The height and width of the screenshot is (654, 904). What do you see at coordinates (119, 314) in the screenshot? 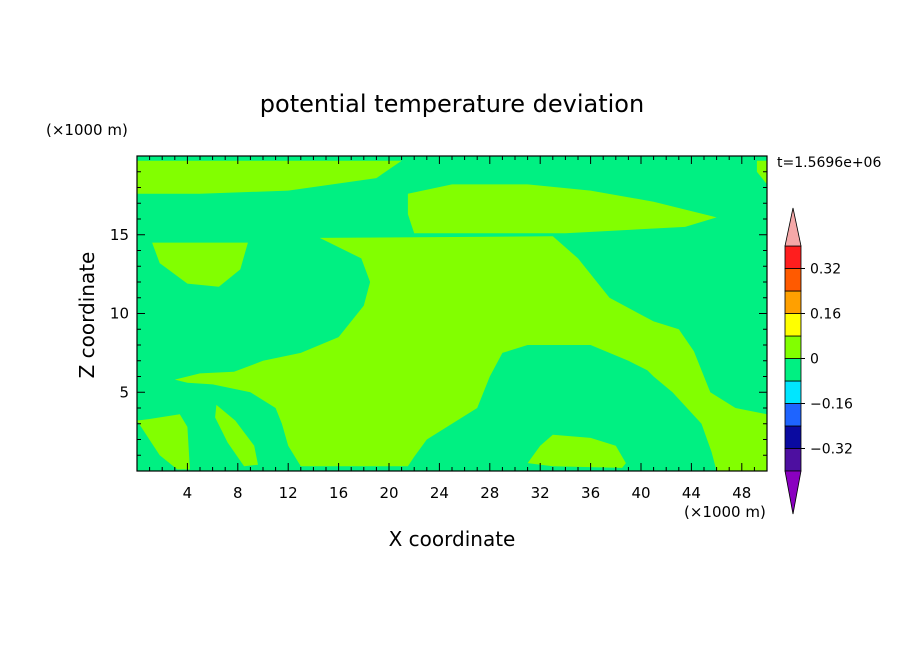
I see `y-tick-label: 10` at bounding box center [119, 314].